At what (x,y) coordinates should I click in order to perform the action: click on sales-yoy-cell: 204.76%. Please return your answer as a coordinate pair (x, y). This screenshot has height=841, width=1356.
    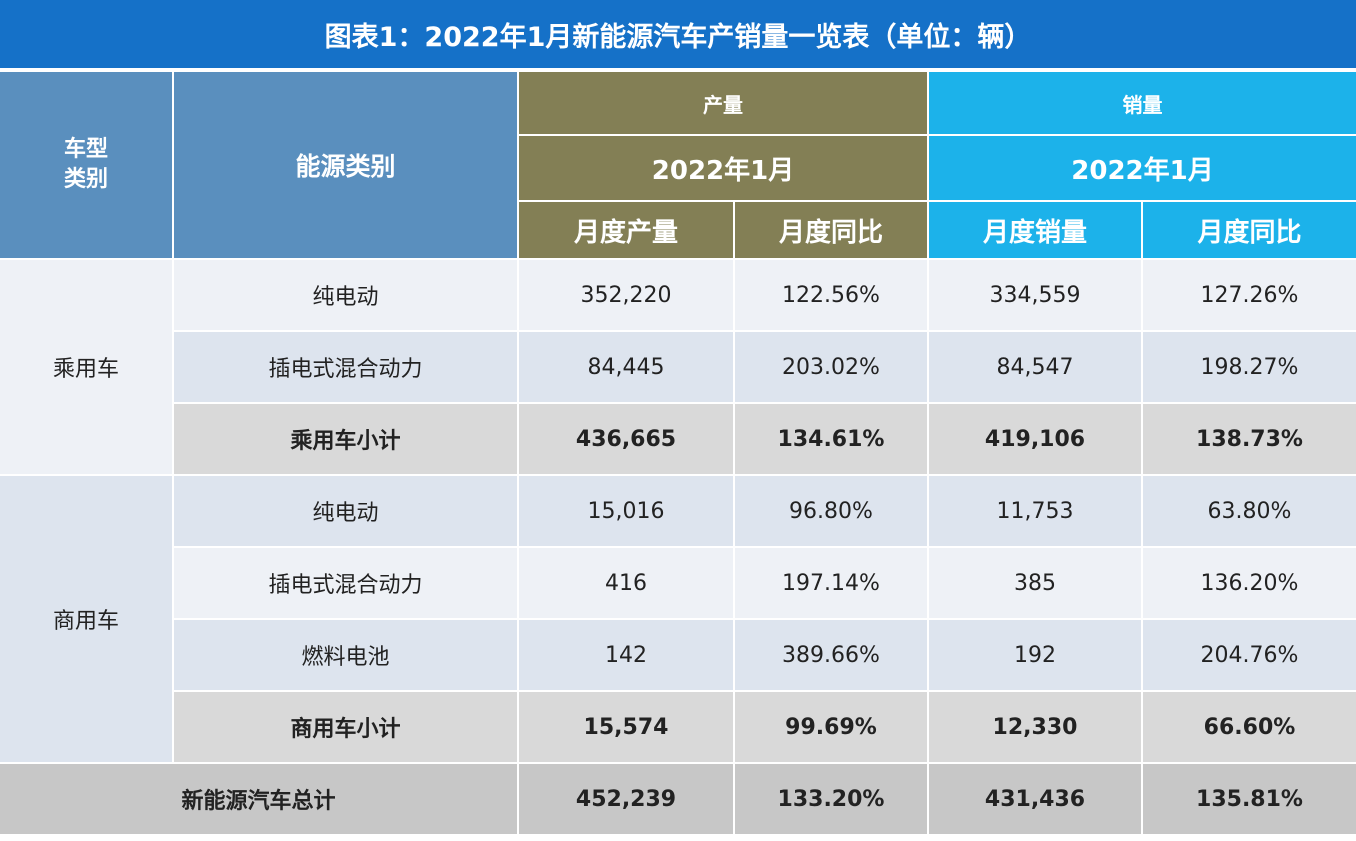
    Looking at the image, I should click on (1249, 656).